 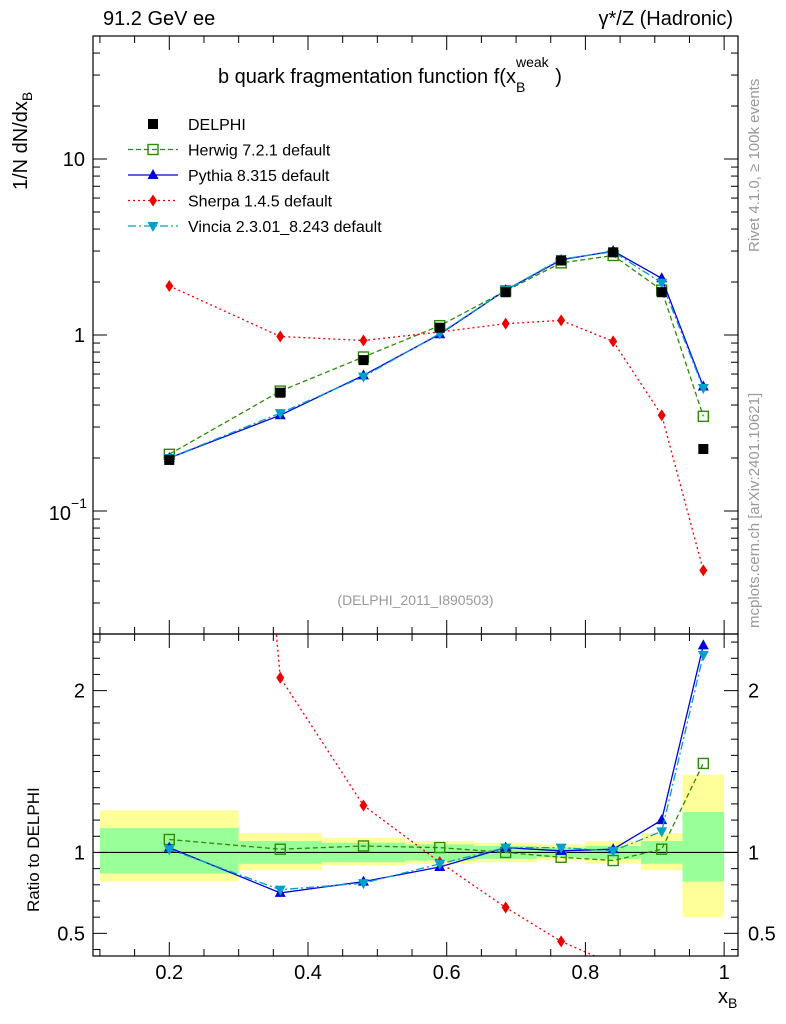 I want to click on ratio-bands, so click(x=412, y=846).